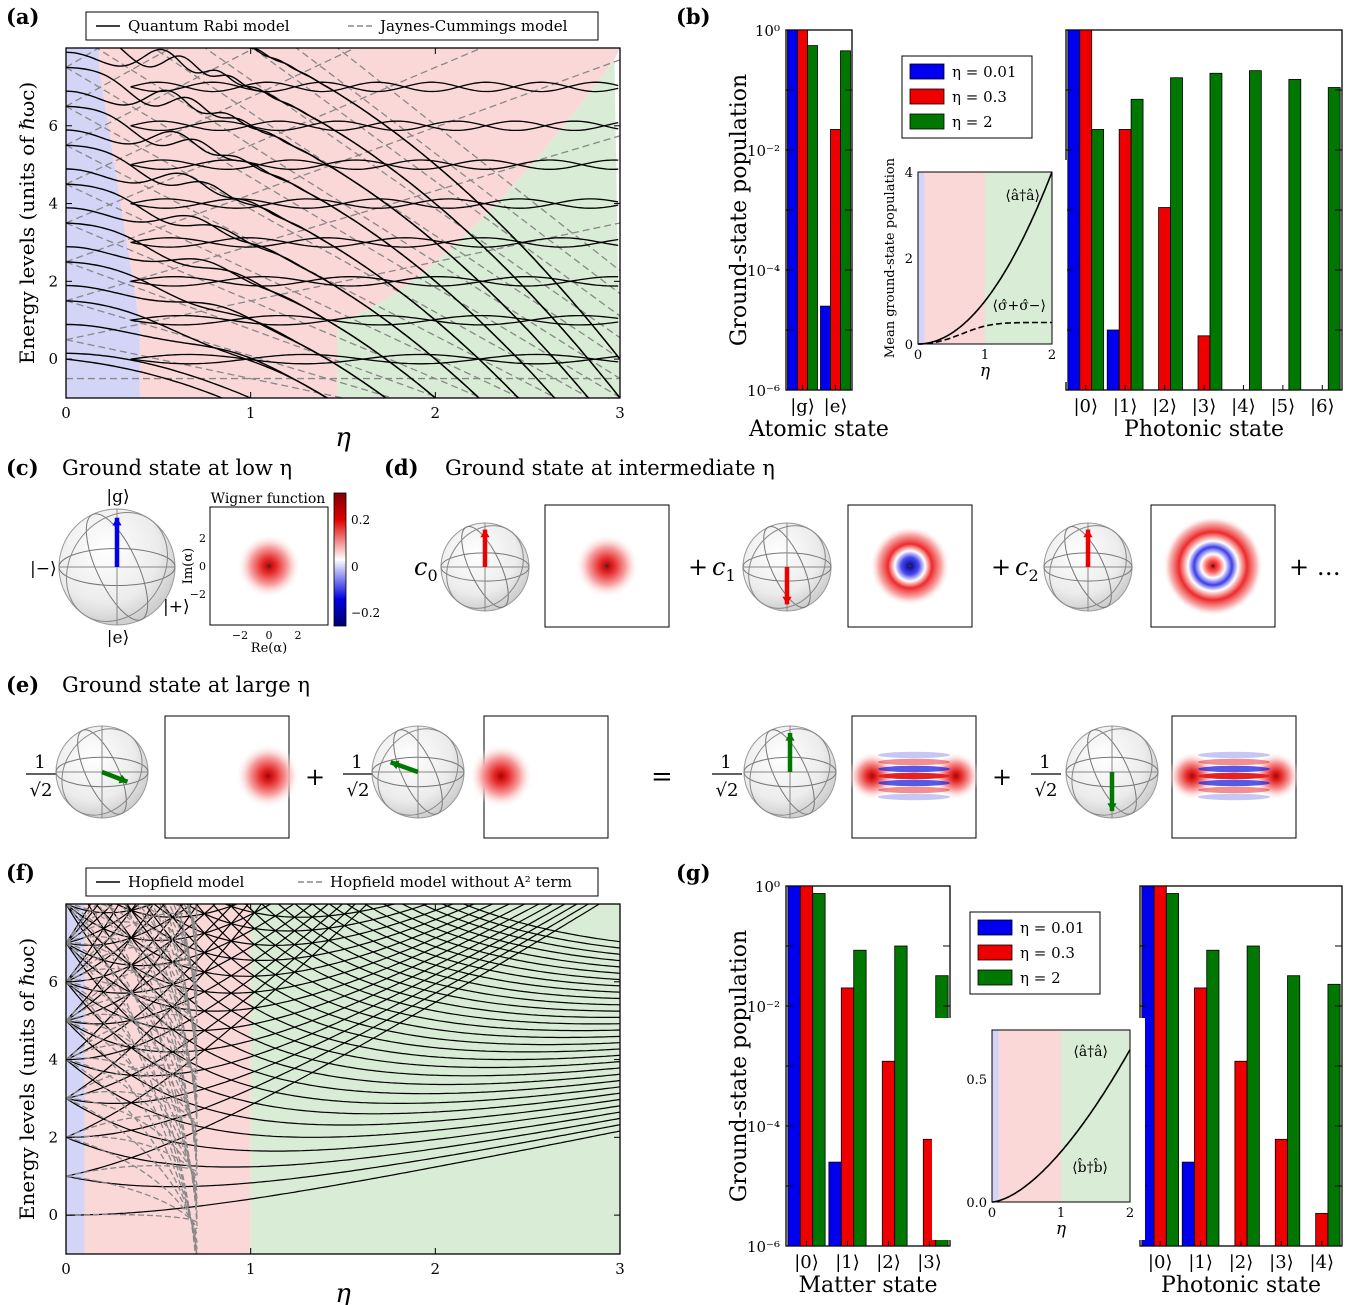 This screenshot has height=1305, width=1369. I want to click on y-axis-label: Ground-state population, so click(739, 1066).